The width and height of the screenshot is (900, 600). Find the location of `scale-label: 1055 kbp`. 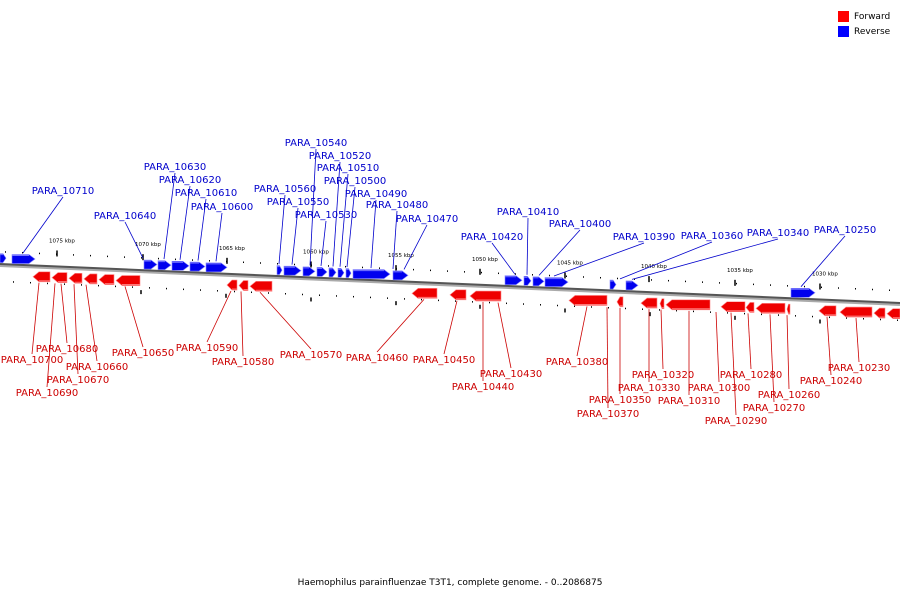

scale-label: 1055 kbp is located at coordinates (401, 256).